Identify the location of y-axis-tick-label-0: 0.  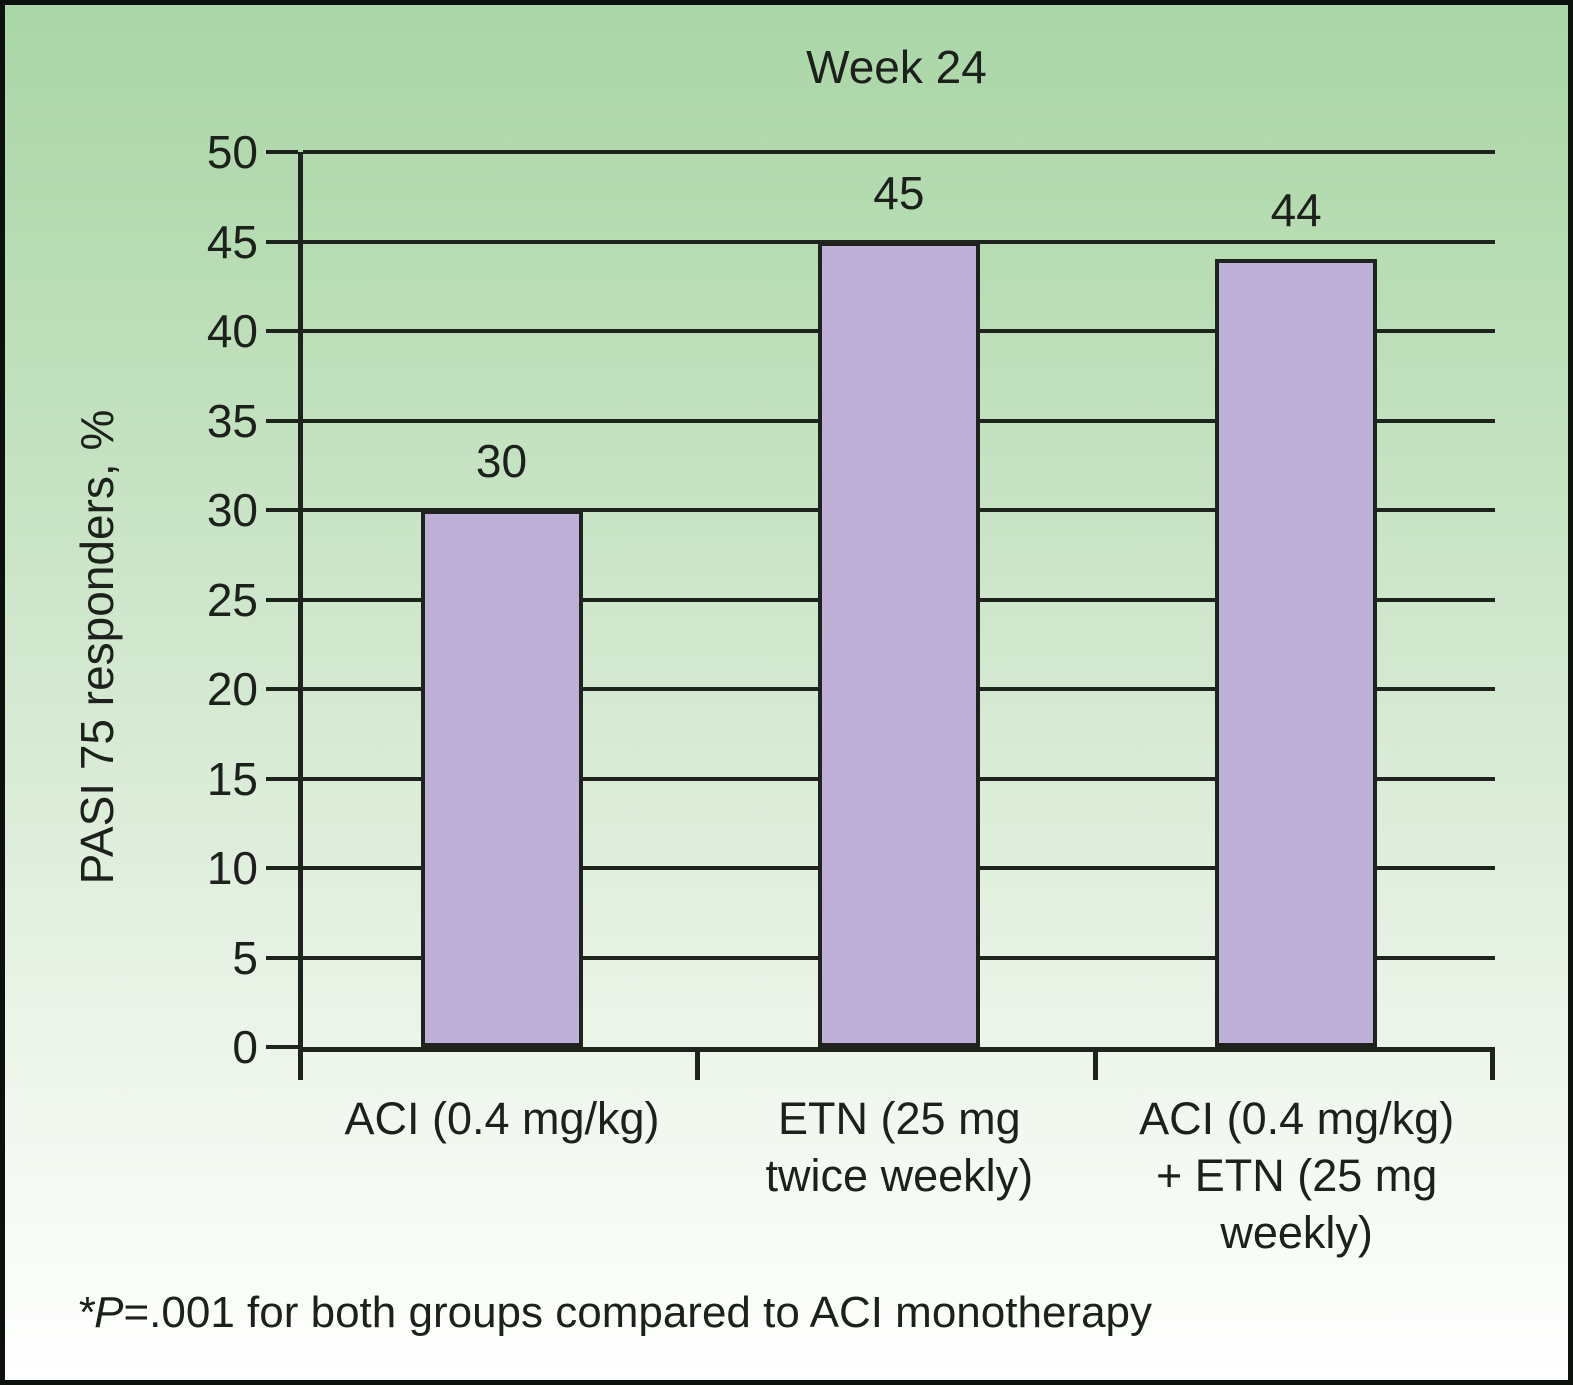
(245, 1047).